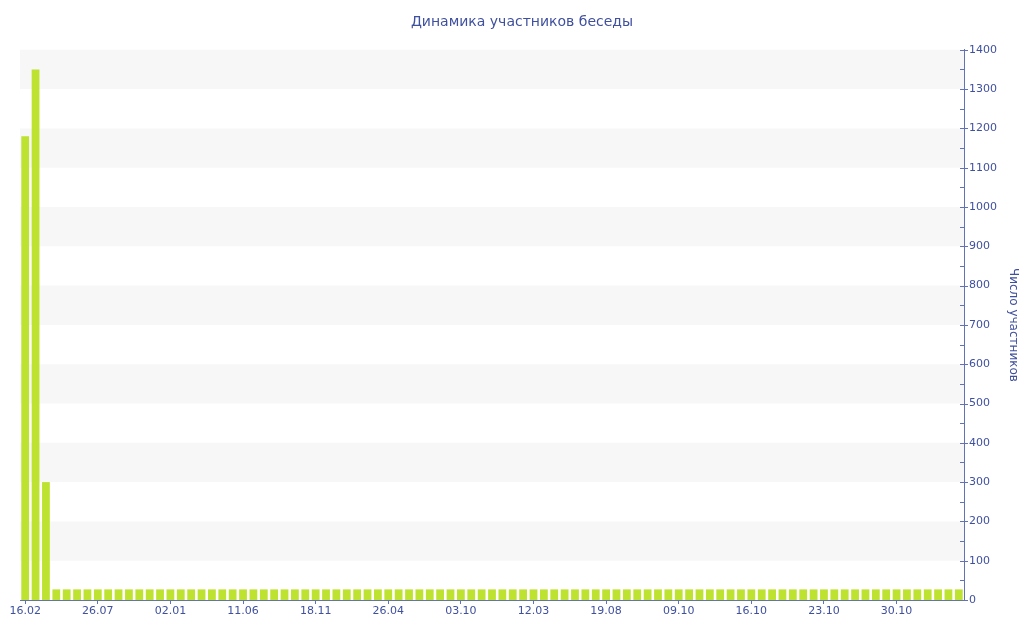 This screenshot has height=640, width=1024. I want to click on y-tick-label: 600, so click(979, 364).